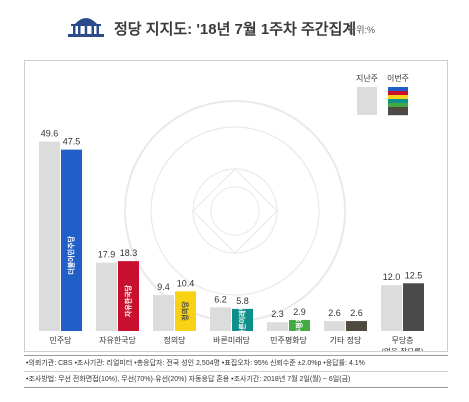 This screenshot has height=402, width=469. I want to click on value-label-this-1: 18.3, so click(129, 253).